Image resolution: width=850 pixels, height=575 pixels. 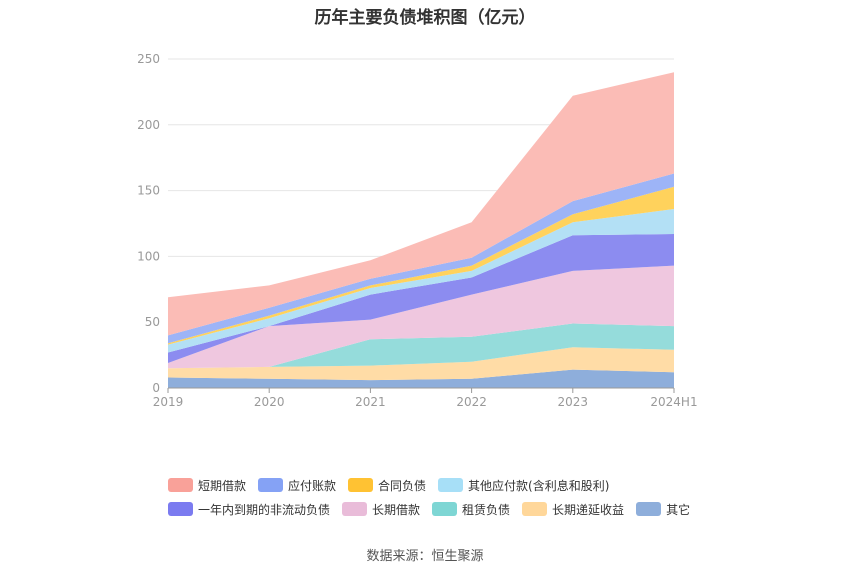 I want to click on y-tick-label: 200, so click(x=148, y=125).